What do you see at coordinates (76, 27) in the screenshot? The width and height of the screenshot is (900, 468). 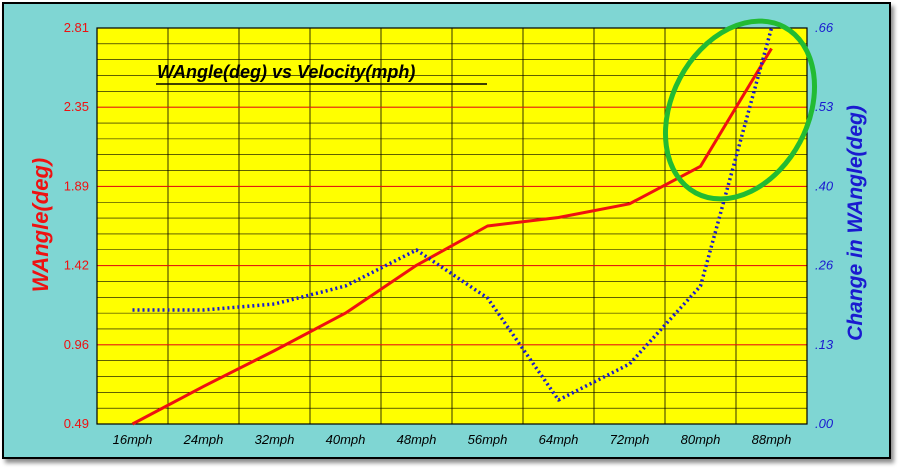 I see `left-axis-tick-label: 2.81` at bounding box center [76, 27].